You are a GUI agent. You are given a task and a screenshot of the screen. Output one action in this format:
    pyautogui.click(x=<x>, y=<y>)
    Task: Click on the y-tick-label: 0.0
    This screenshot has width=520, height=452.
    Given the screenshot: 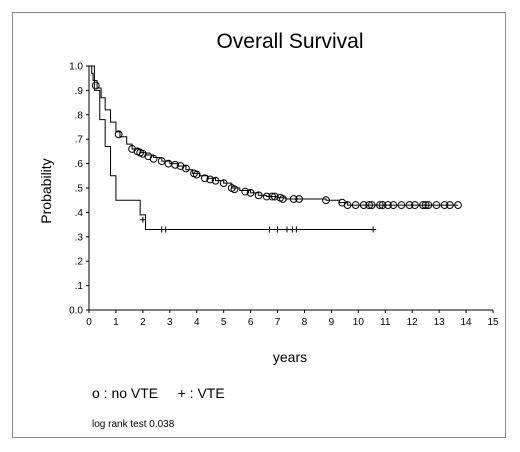 What is the action you would take?
    pyautogui.click(x=76, y=311)
    